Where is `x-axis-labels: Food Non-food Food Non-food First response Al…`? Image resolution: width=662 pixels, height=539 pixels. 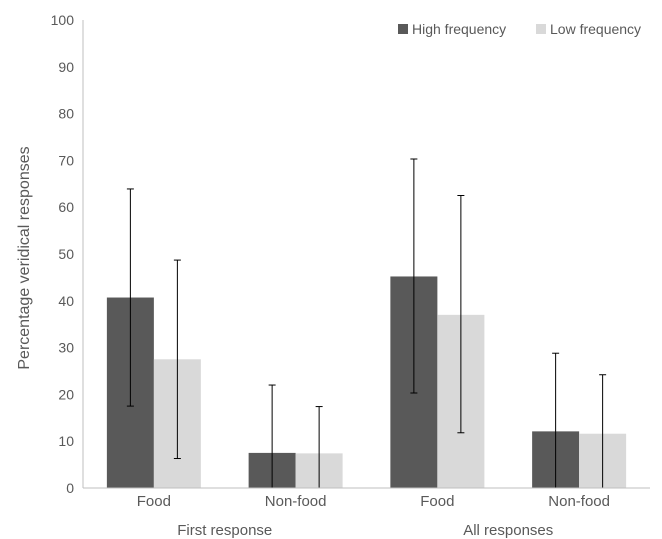
x-axis-labels: Food Non-food Food Non-food First response Al… is located at coordinates (373, 516).